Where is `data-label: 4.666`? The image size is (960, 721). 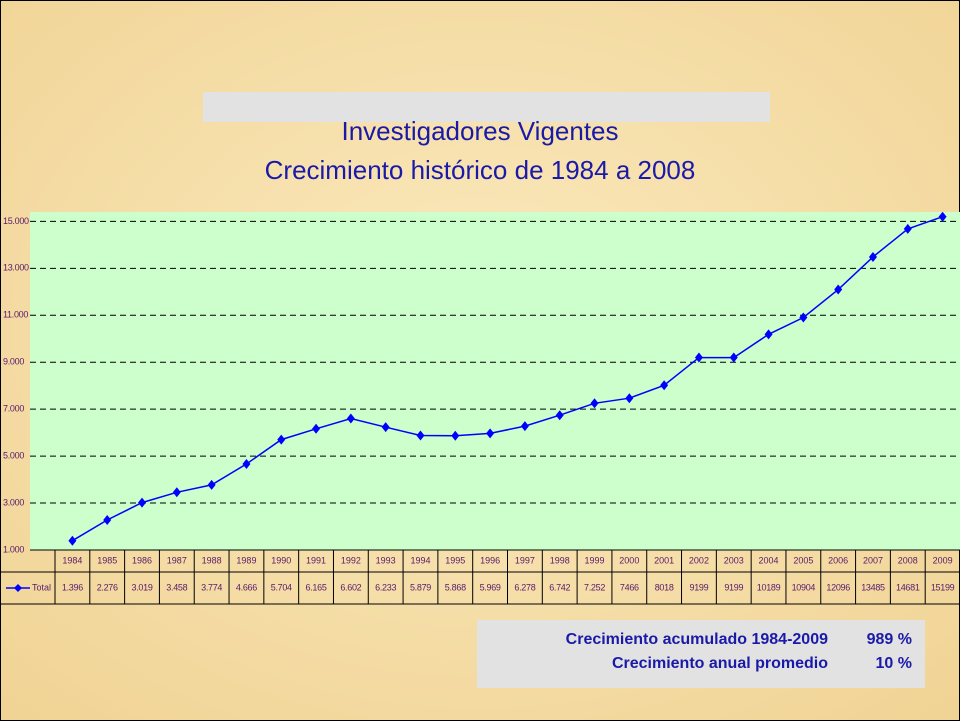
data-label: 4.666 is located at coordinates (246, 587).